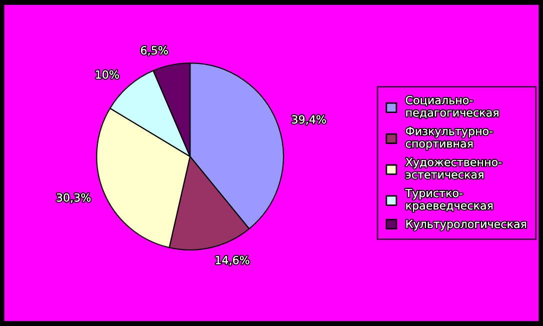 The image size is (543, 326). What do you see at coordinates (466, 225) in the screenshot?
I see `legend-label: Культурологическая` at bounding box center [466, 225].